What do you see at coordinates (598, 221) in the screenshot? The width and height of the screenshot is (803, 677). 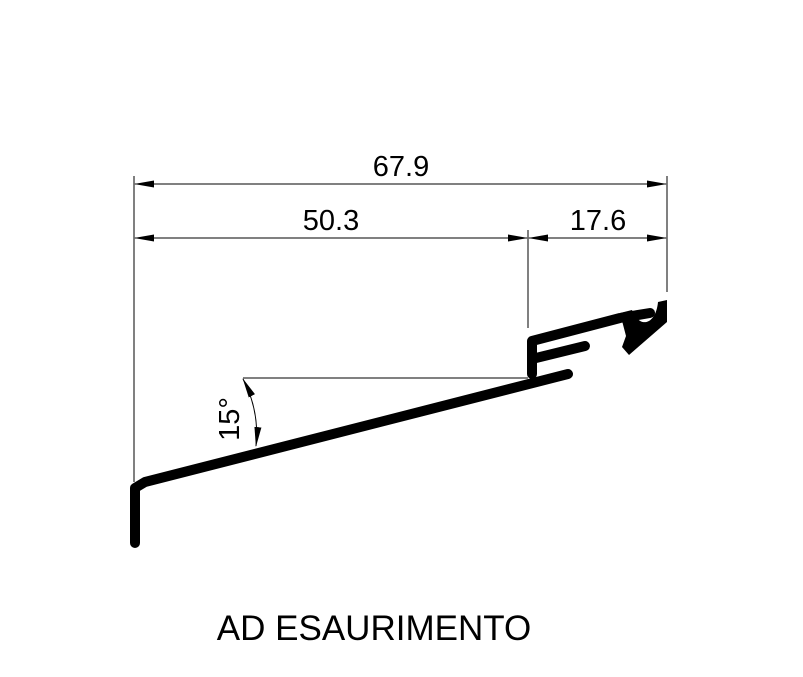 I see `dimension-right-segment-label: 17.6` at bounding box center [598, 221].